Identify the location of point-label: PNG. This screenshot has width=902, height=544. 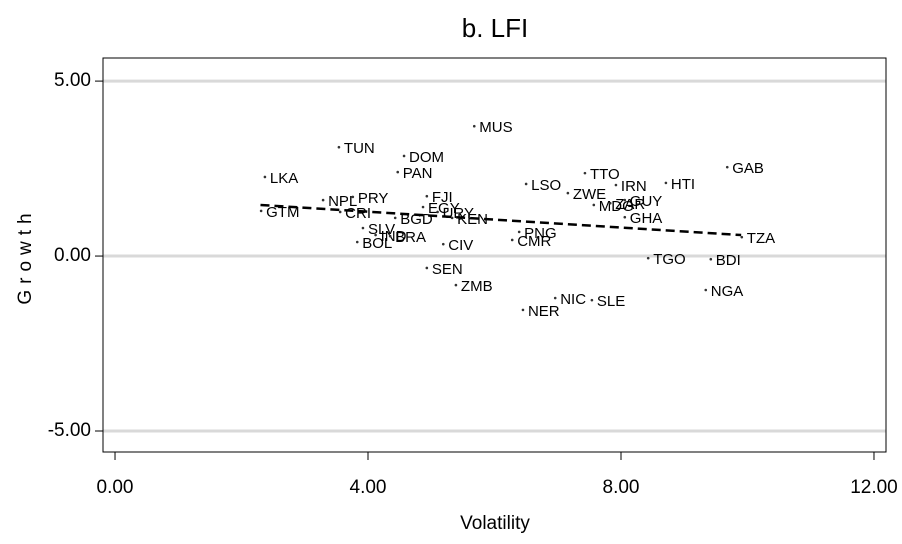
(540, 233).